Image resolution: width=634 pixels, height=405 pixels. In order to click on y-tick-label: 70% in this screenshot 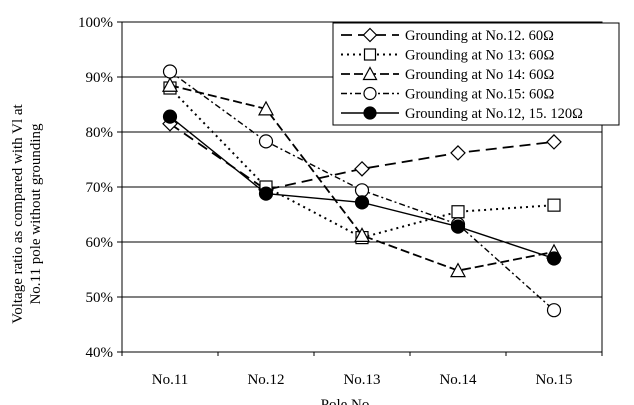, I will do `click(100, 188)`.